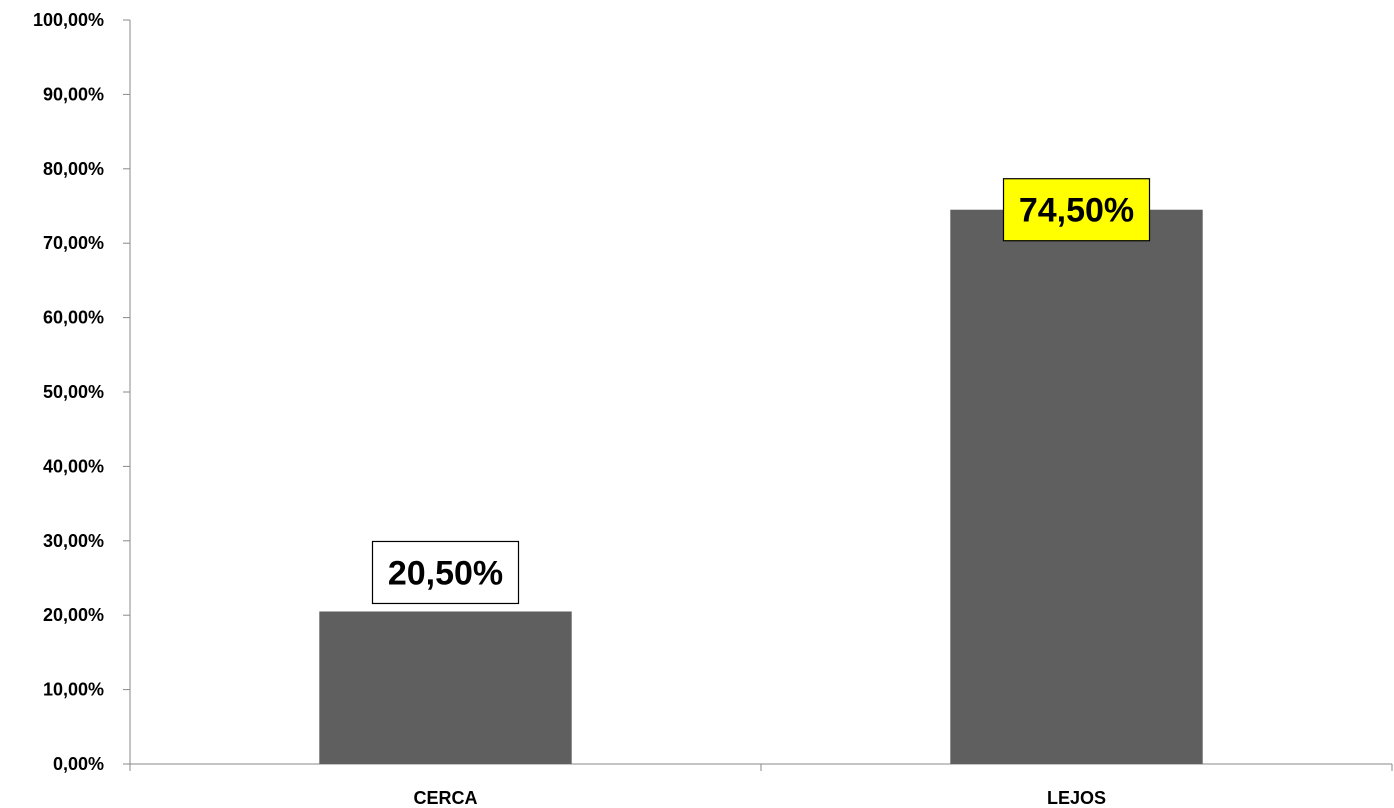 This screenshot has width=1394, height=808. I want to click on y-tick-label: 80,00%, so click(73, 169).